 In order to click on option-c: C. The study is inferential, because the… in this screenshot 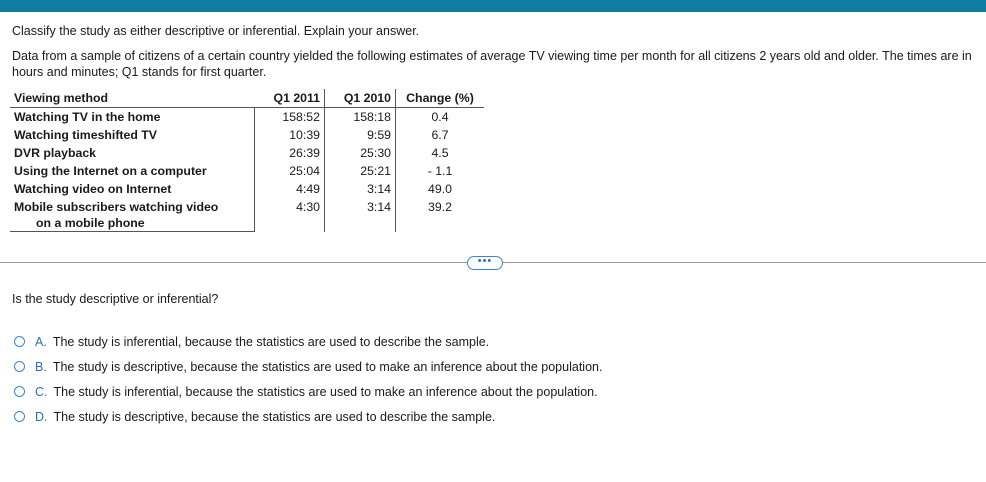, I will do `click(308, 391)`.